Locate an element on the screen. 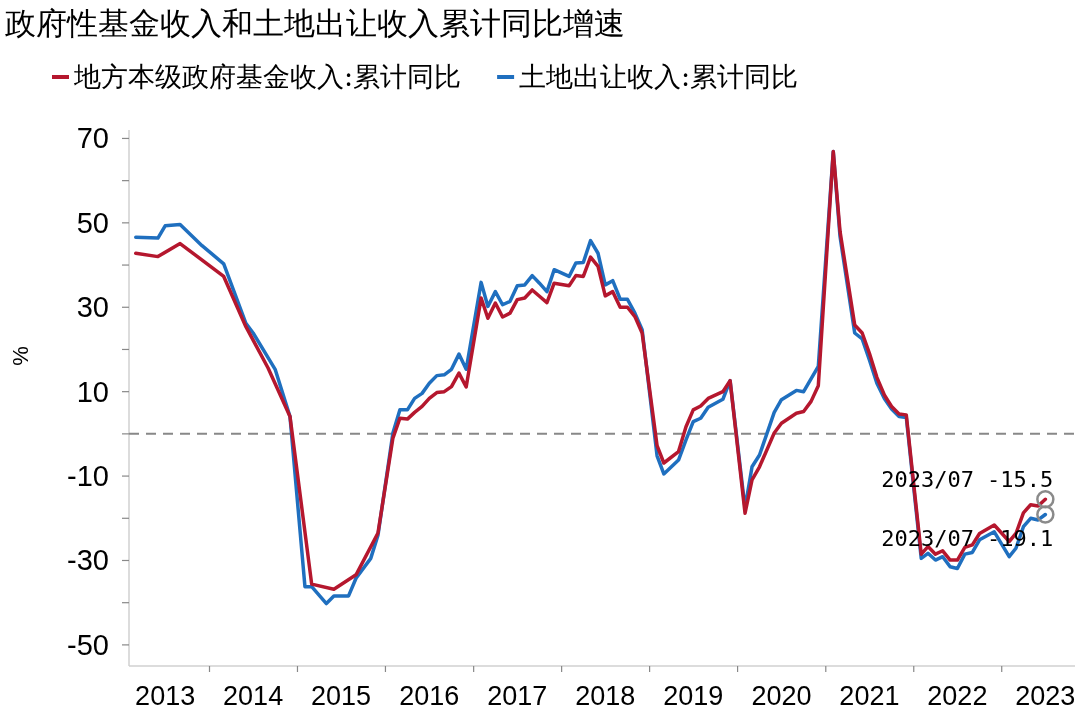 The image size is (1080, 717). y-tick-label: 70 is located at coordinates (92, 138).